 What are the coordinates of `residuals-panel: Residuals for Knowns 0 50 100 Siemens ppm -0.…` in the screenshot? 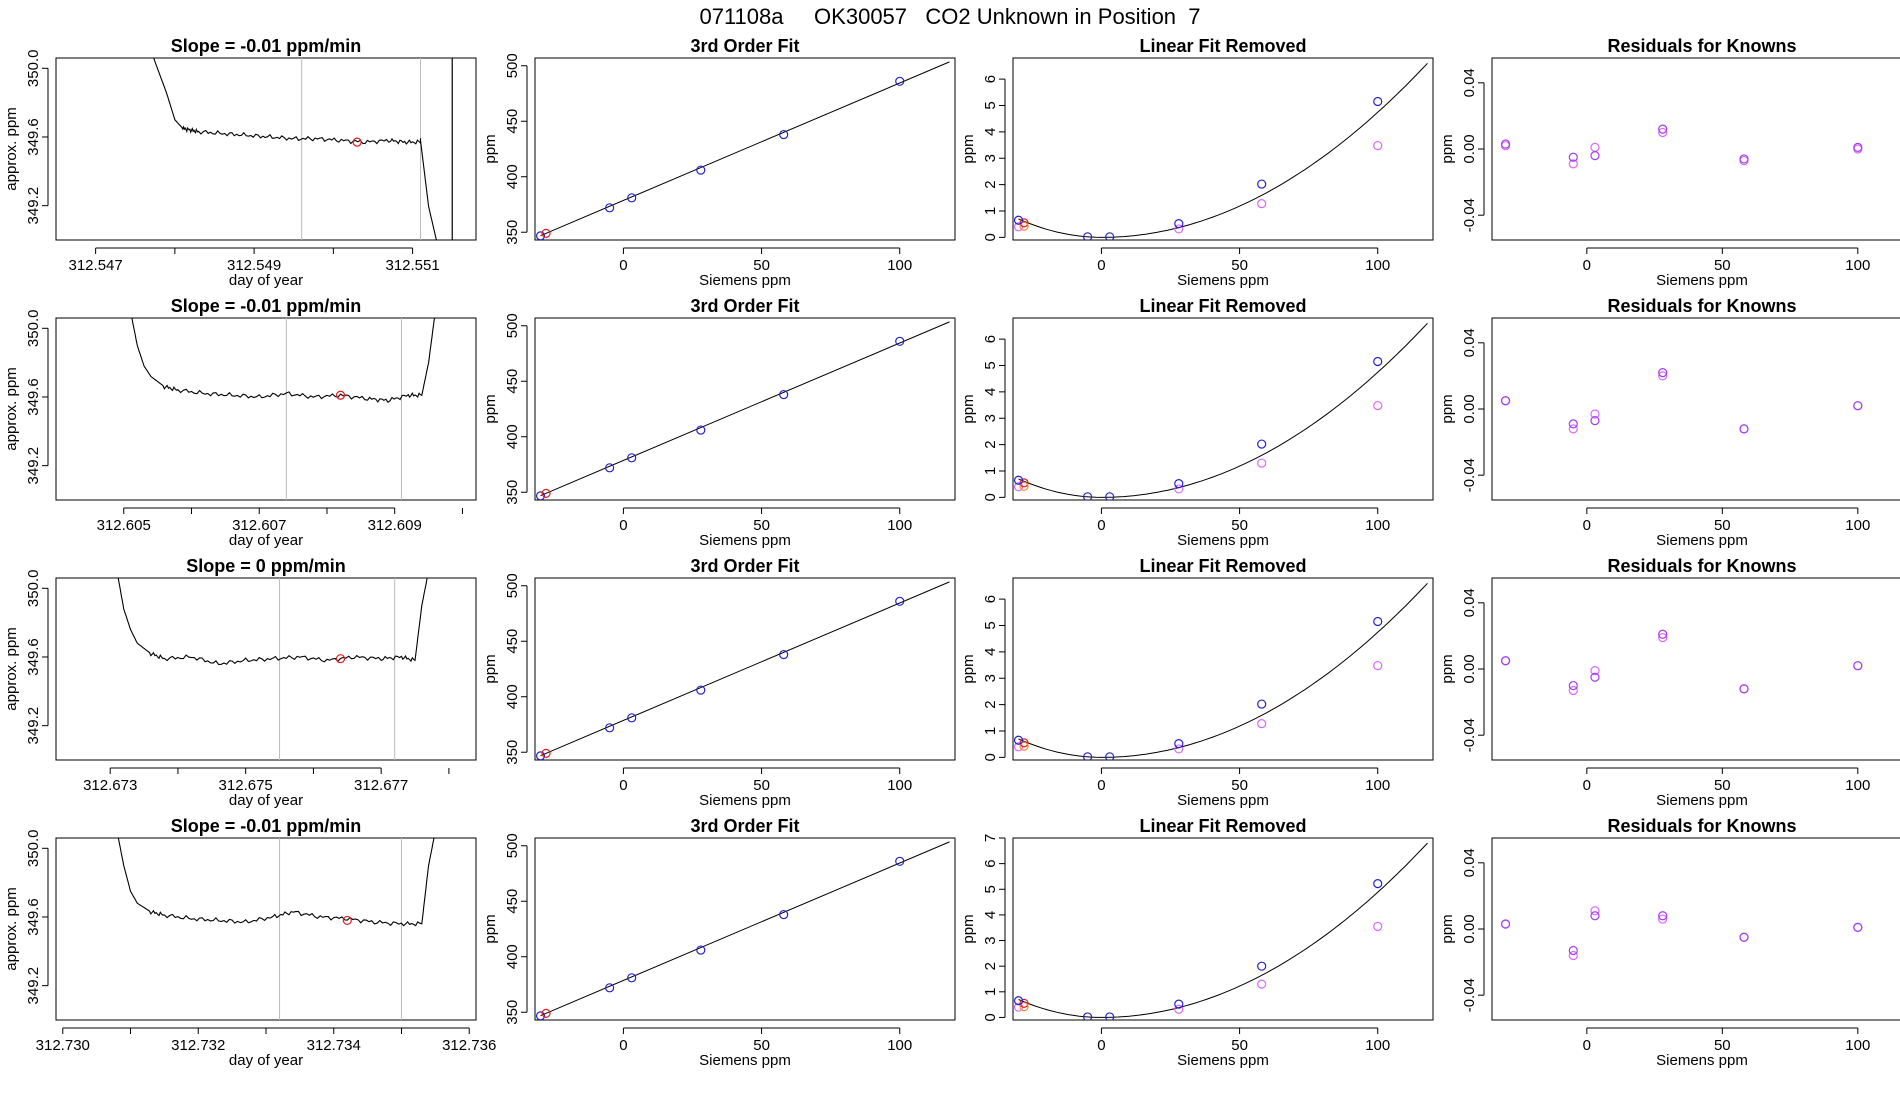 It's located at (1669, 162).